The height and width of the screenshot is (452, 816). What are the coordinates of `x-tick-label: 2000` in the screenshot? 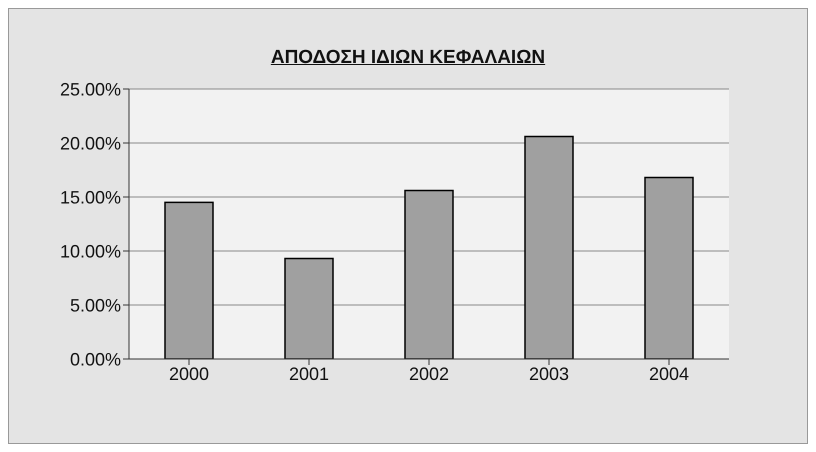 It's located at (189, 374).